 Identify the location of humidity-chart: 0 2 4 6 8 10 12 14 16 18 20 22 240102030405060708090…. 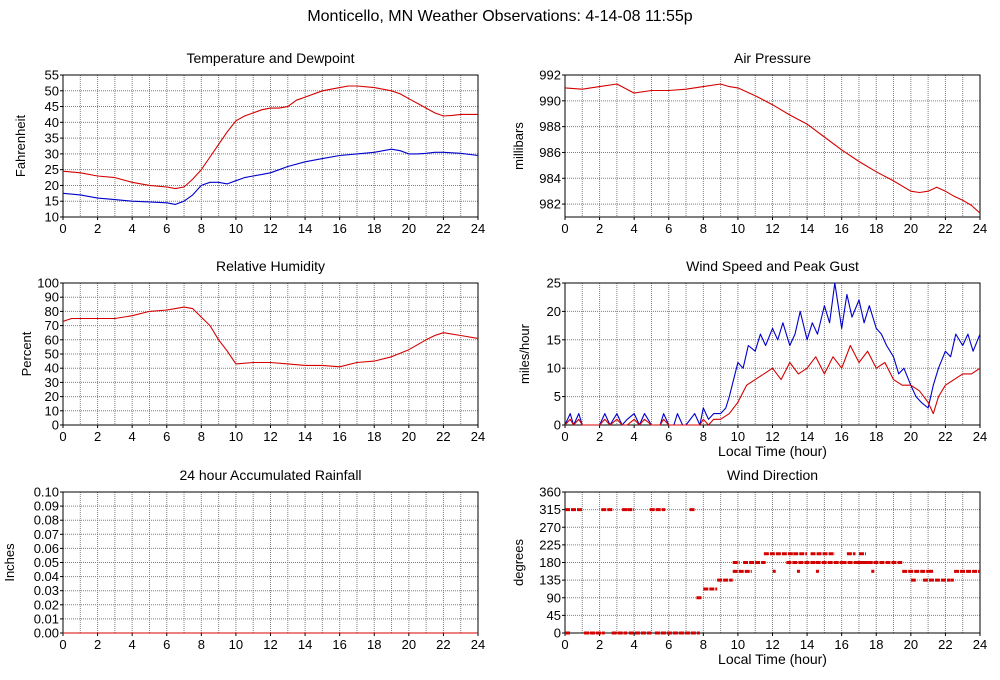
(252, 351).